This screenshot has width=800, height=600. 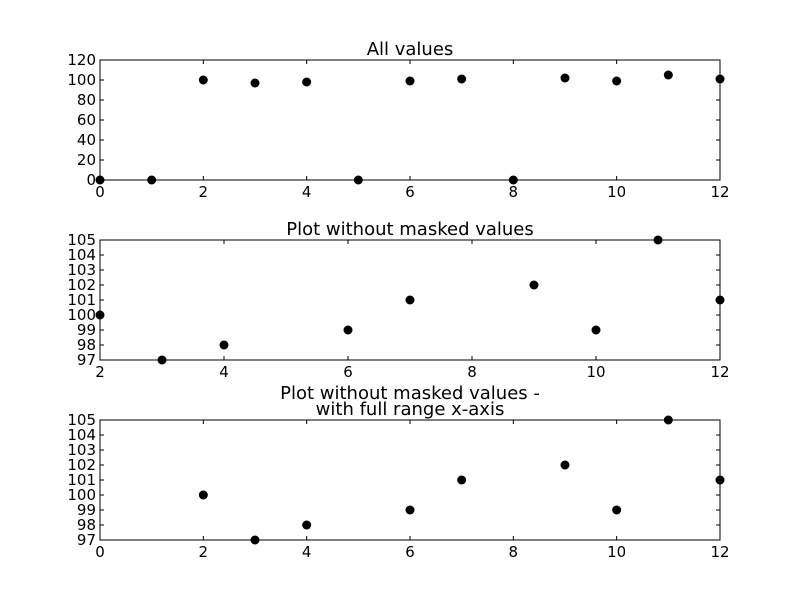 What do you see at coordinates (86, 120) in the screenshot?
I see `y-tick-label: 60` at bounding box center [86, 120].